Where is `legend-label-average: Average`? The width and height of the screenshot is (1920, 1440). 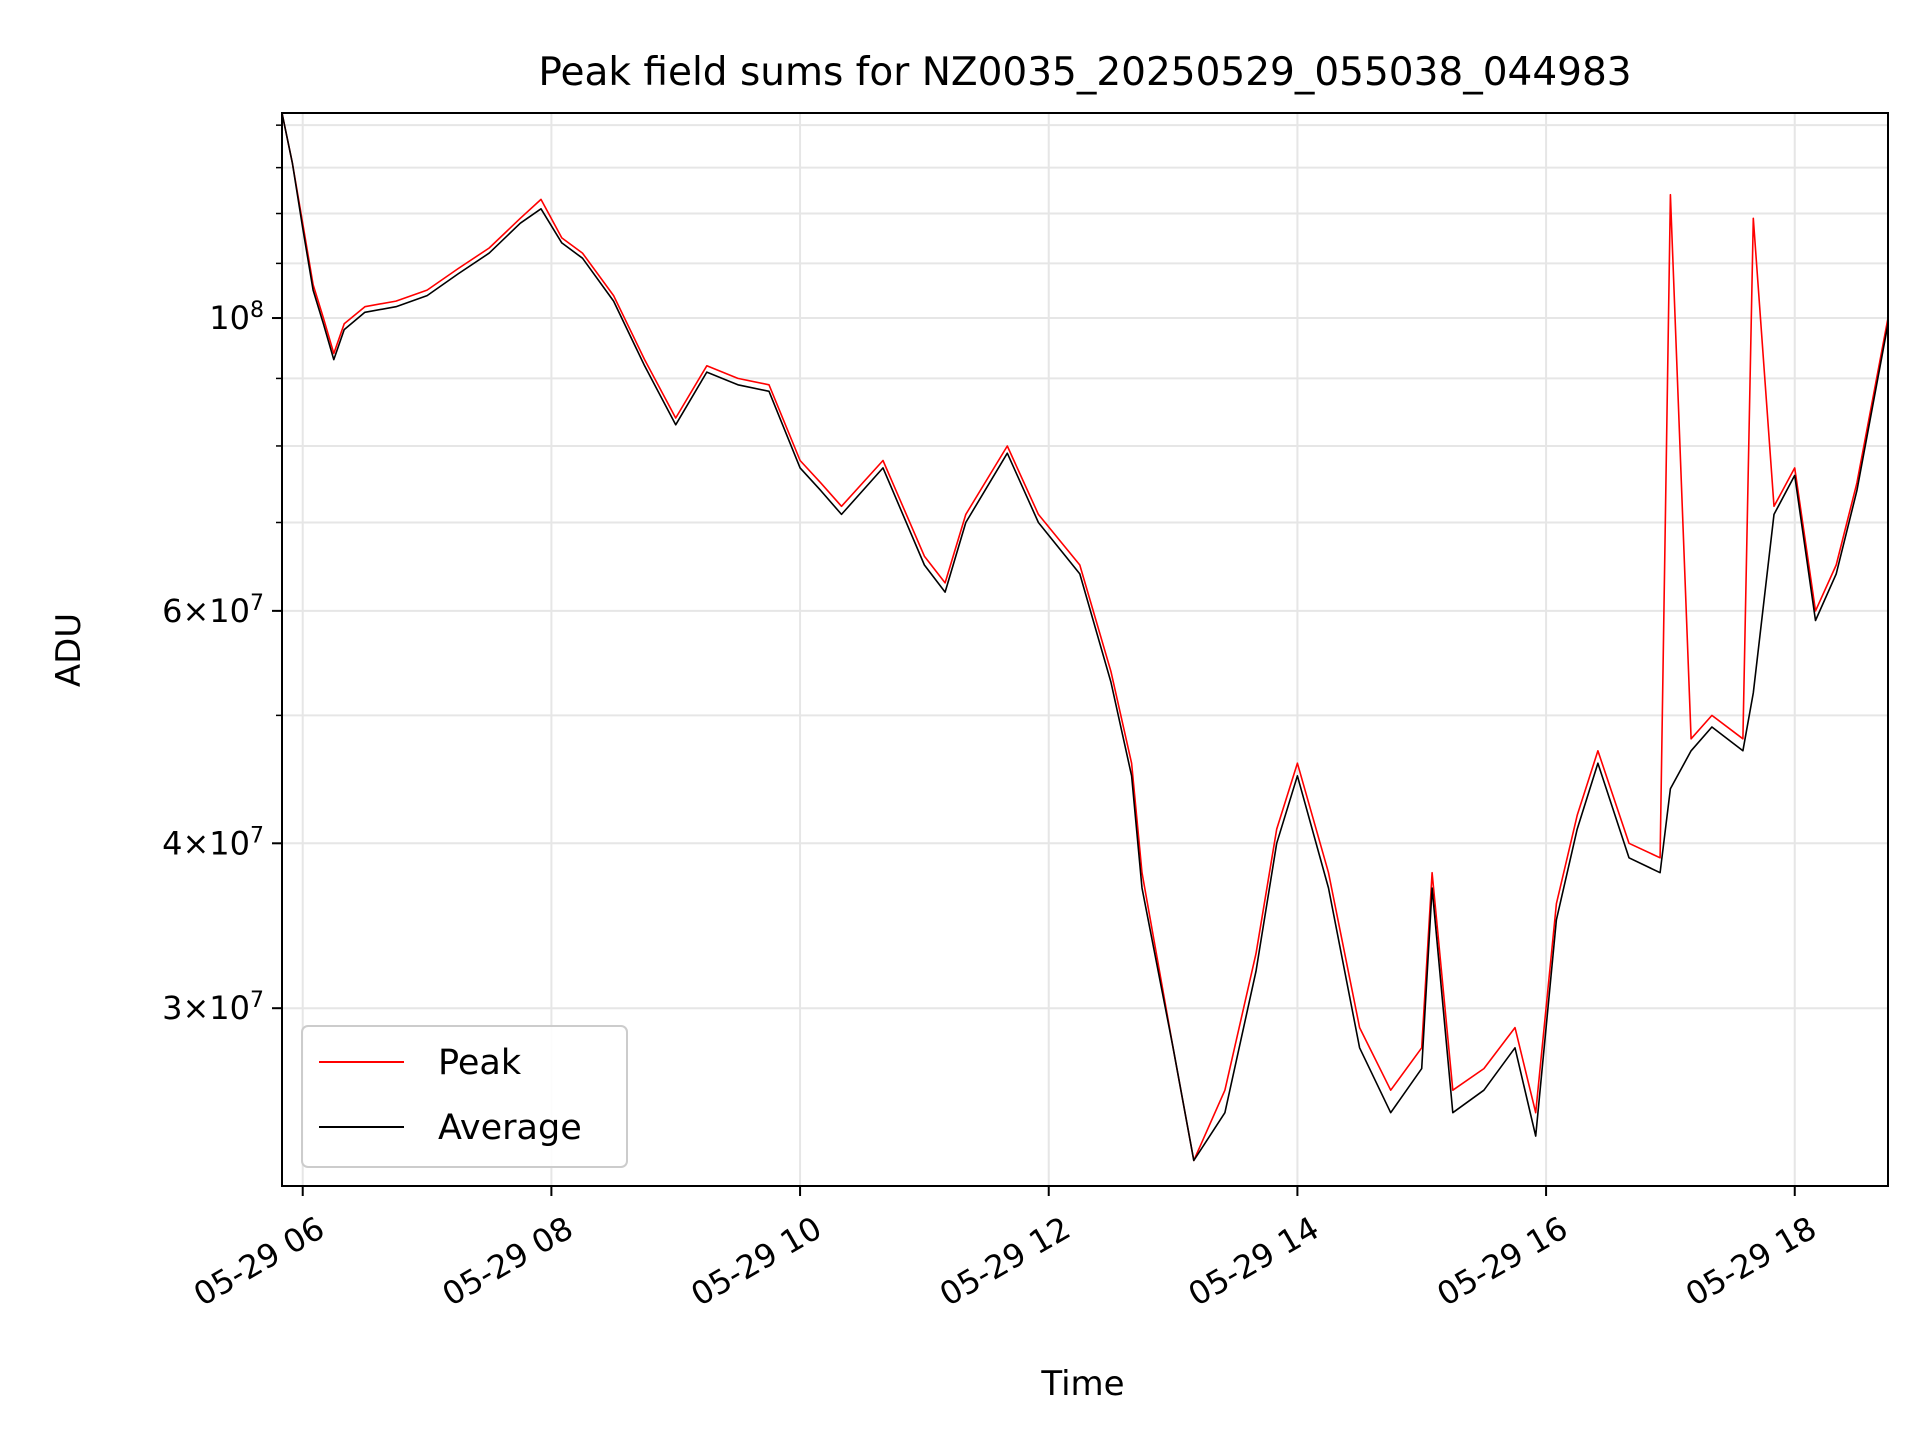
legend-label-average: Average is located at coordinates (510, 1128).